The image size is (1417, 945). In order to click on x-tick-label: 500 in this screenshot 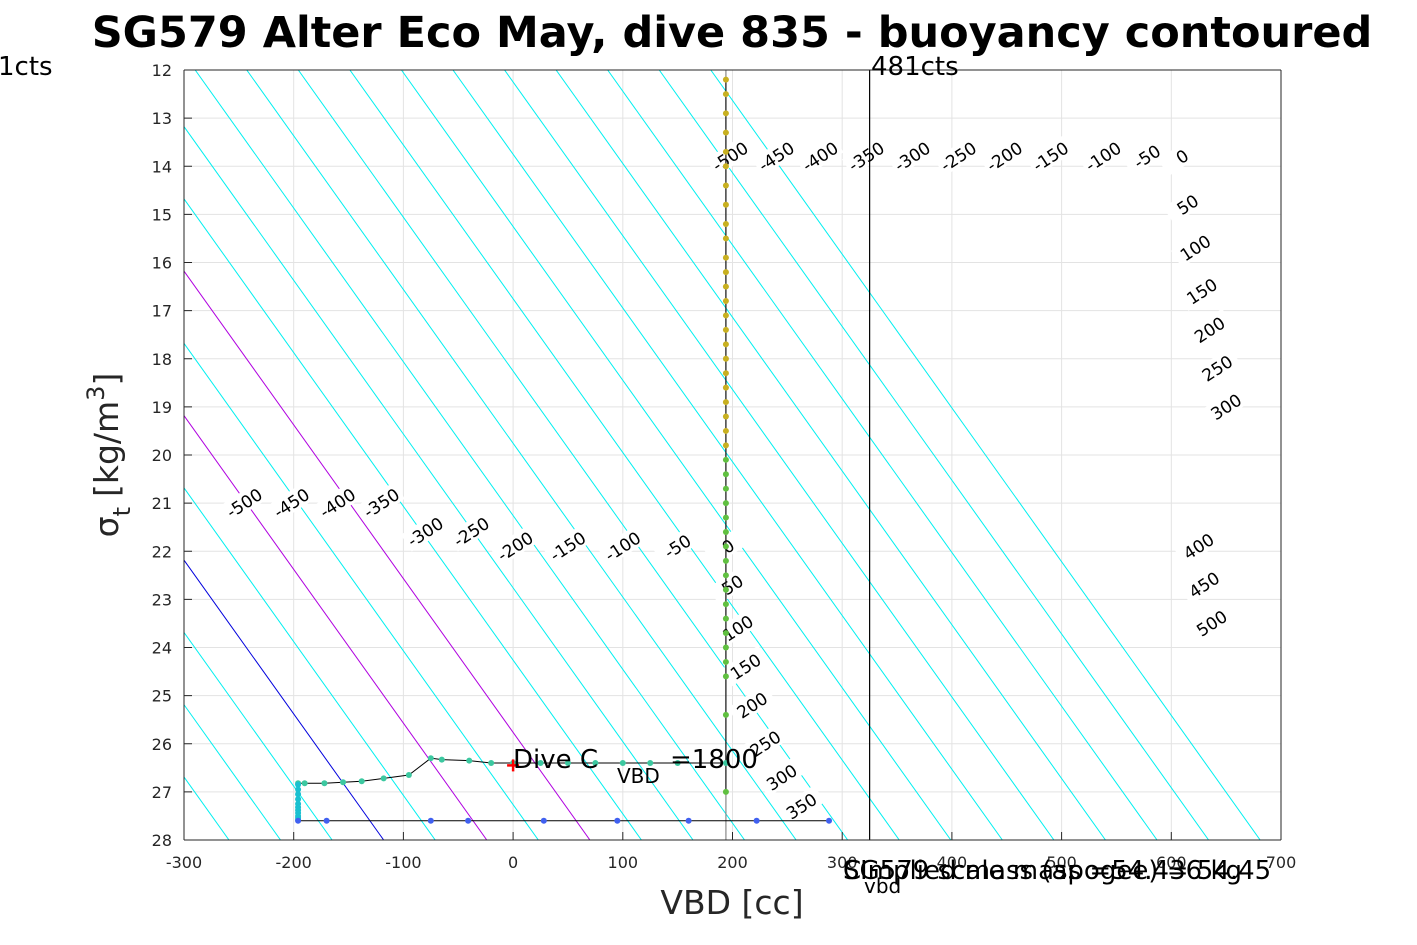, I will do `click(1061, 862)`.